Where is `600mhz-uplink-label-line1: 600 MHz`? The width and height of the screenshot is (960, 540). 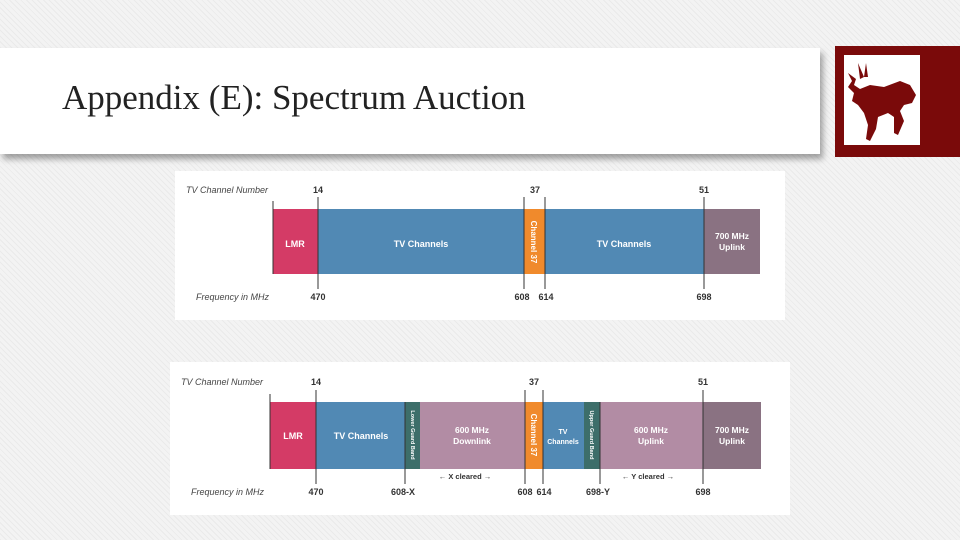 600mhz-uplink-label-line1: 600 MHz is located at coordinates (651, 430).